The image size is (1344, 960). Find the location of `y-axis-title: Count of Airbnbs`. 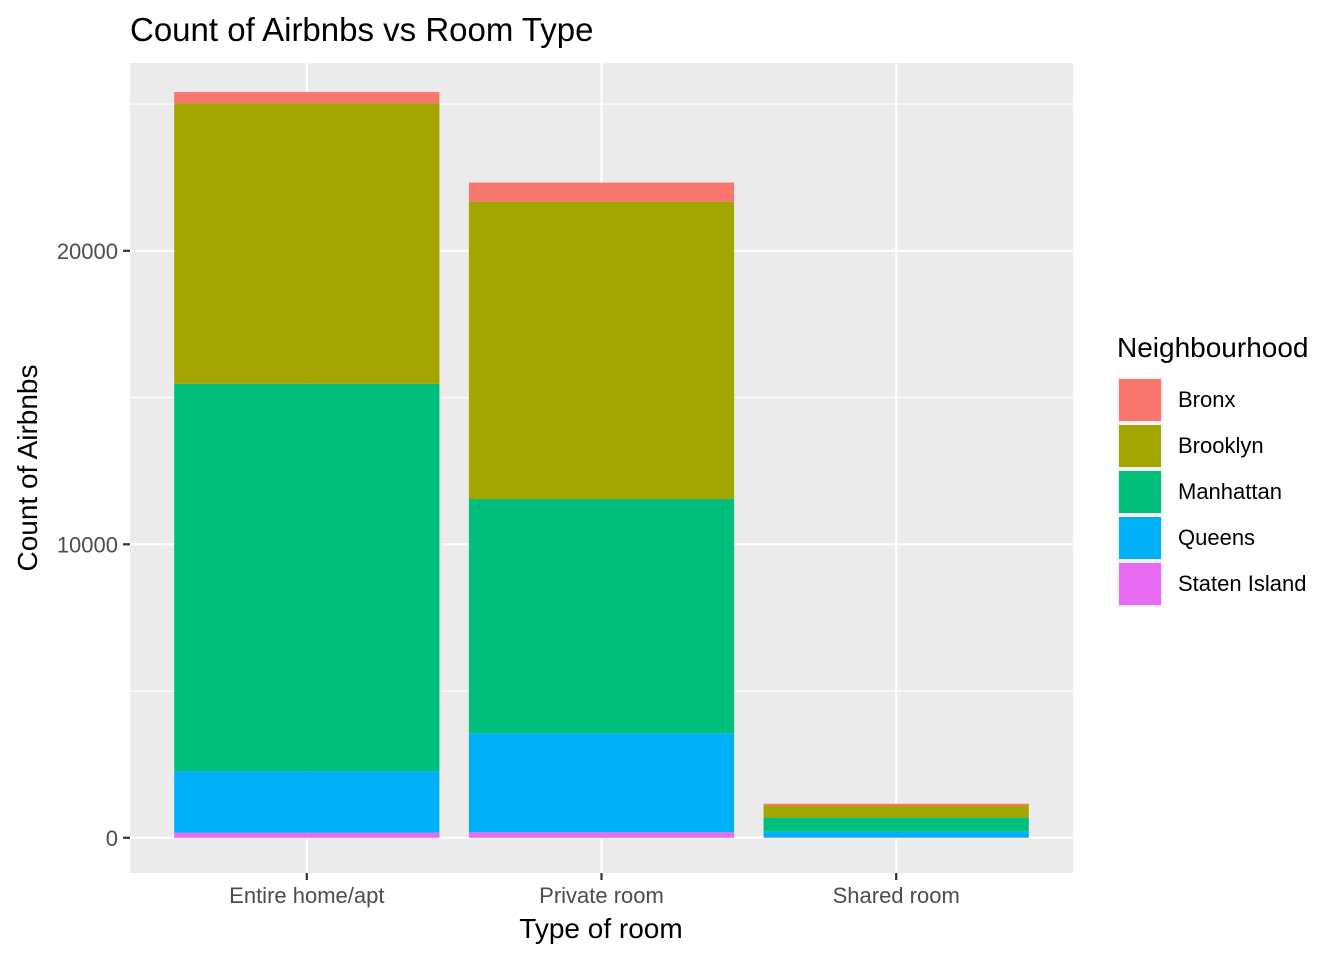

y-axis-title: Count of Airbnbs is located at coordinates (27, 467).